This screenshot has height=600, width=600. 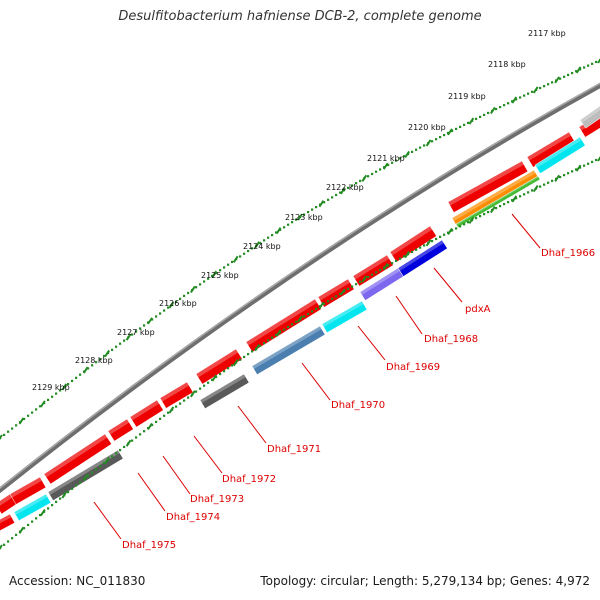 I want to click on accession-text: Accession: NC_011830, so click(x=77, y=581).